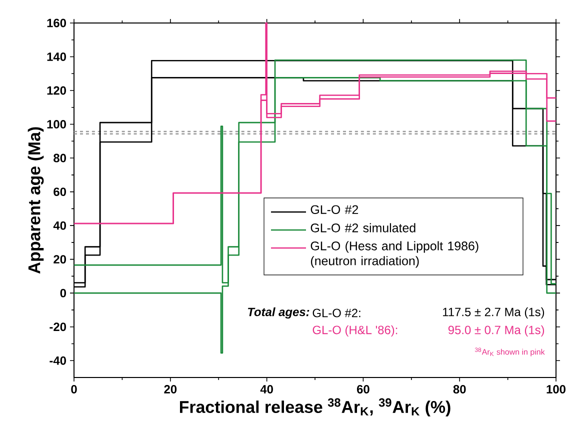  Describe the element at coordinates (355, 331) in the screenshot. I see `annotation: GL-O (H&L '86):` at that location.